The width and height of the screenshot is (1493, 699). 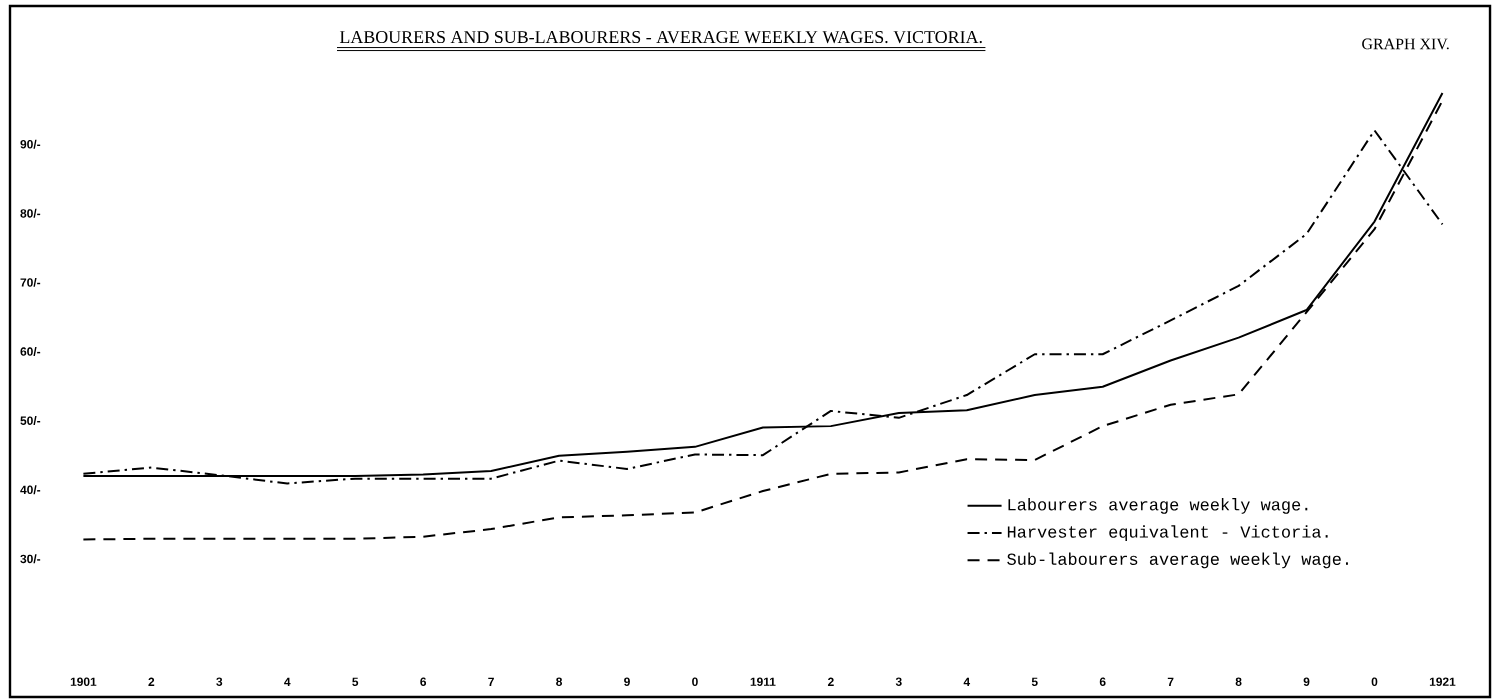 What do you see at coordinates (30, 144) in the screenshot?
I see `y-tick-label: 90/-` at bounding box center [30, 144].